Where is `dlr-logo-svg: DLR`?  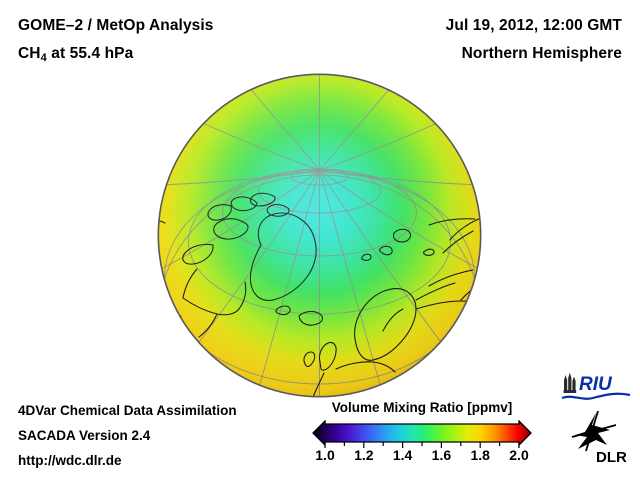
dlr-logo-svg: DLR is located at coordinates (599, 438).